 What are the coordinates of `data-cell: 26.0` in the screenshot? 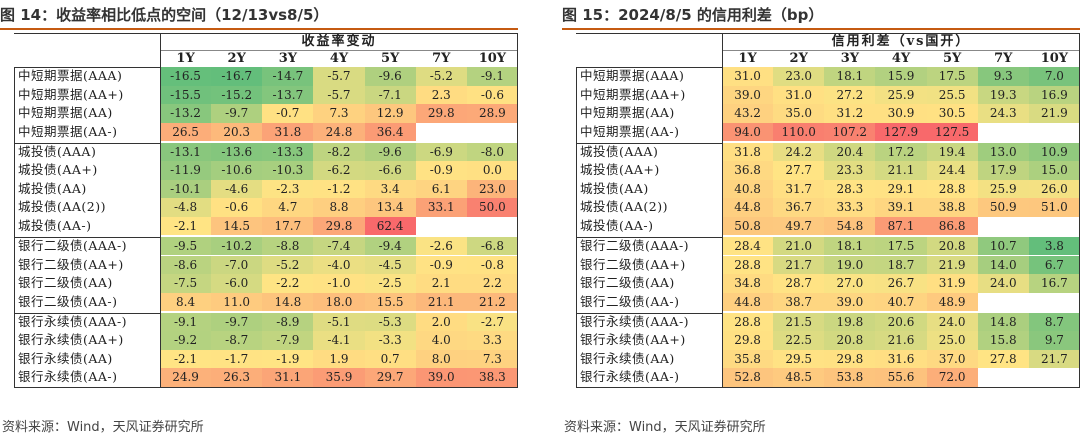 It's located at (1054, 189).